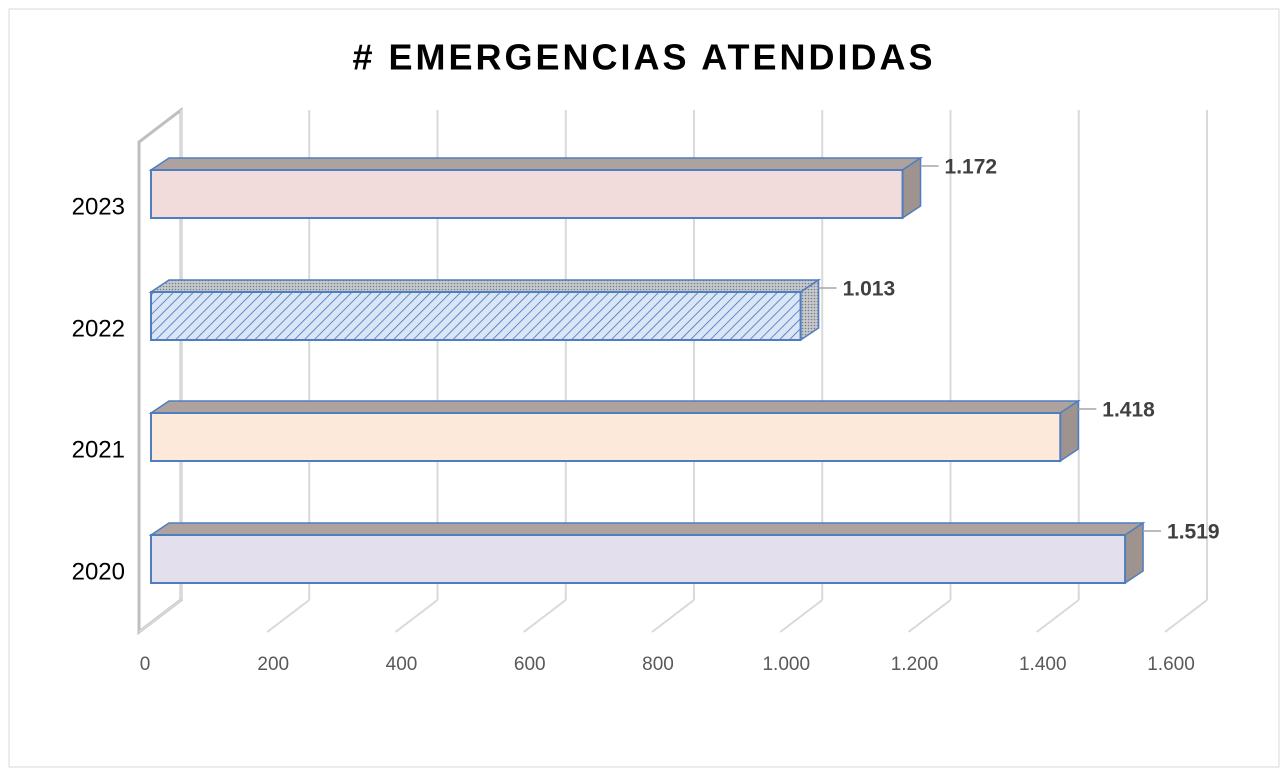 Image resolution: width=1288 pixels, height=776 pixels. What do you see at coordinates (98, 206) in the screenshot?
I see `y-tick-label: 2023` at bounding box center [98, 206].